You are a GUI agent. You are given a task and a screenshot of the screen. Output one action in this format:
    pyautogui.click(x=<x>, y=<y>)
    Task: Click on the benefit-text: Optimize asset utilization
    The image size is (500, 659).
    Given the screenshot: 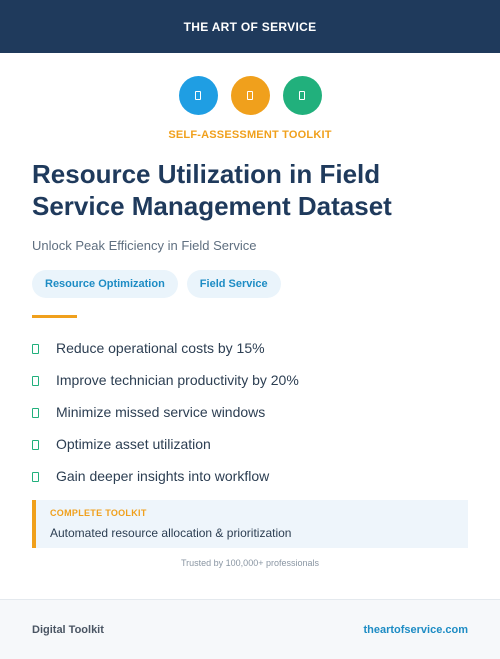 What is the action you would take?
    pyautogui.click(x=133, y=444)
    